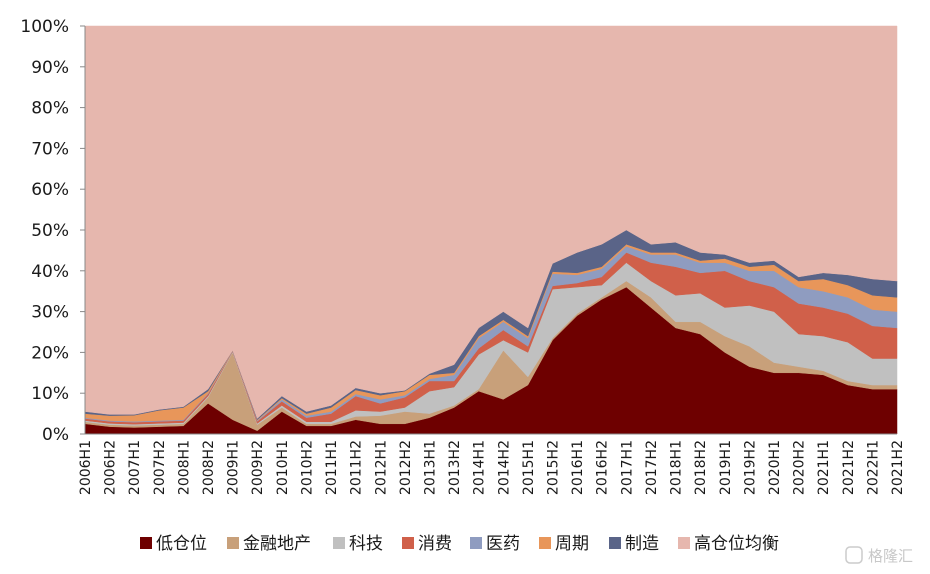  I want to click on watermark-logo-icon, so click(854, 555).